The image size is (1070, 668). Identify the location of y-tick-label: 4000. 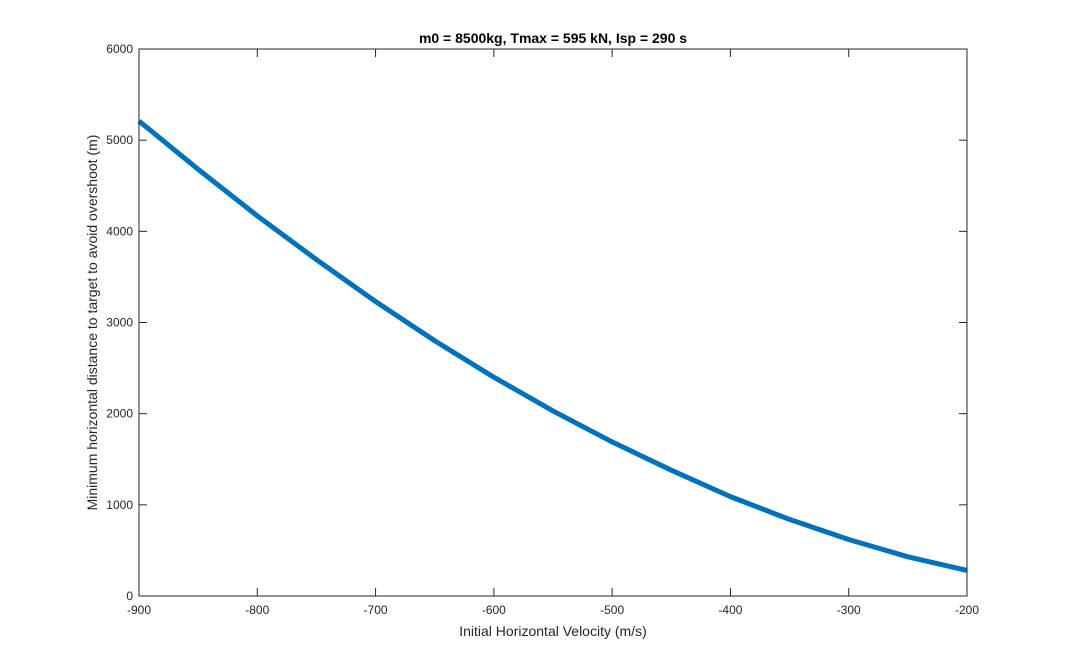
(119, 231).